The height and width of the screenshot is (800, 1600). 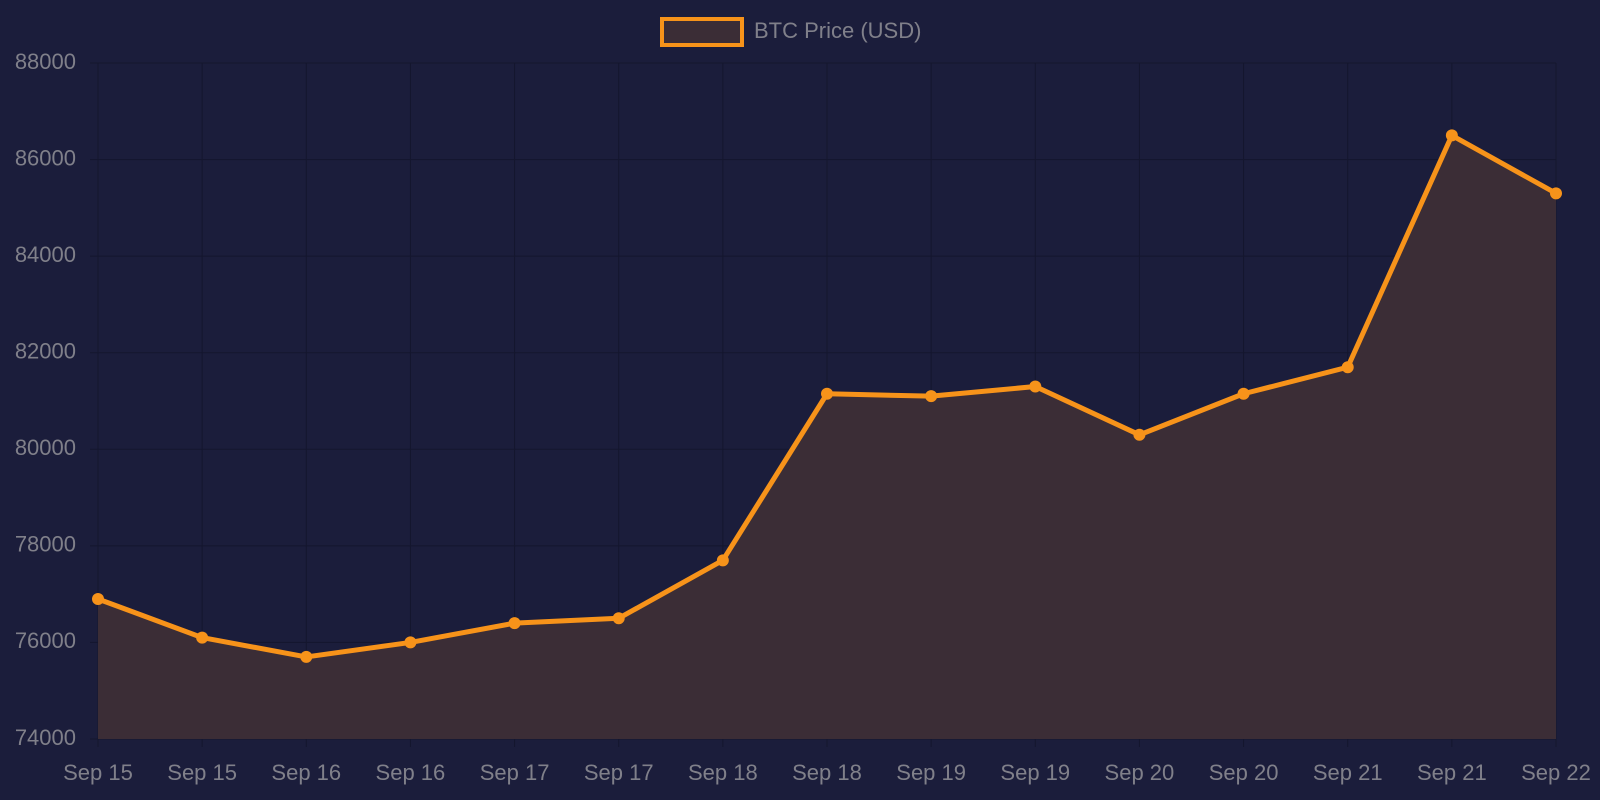 What do you see at coordinates (45, 351) in the screenshot?
I see `y-tick-label: 82000` at bounding box center [45, 351].